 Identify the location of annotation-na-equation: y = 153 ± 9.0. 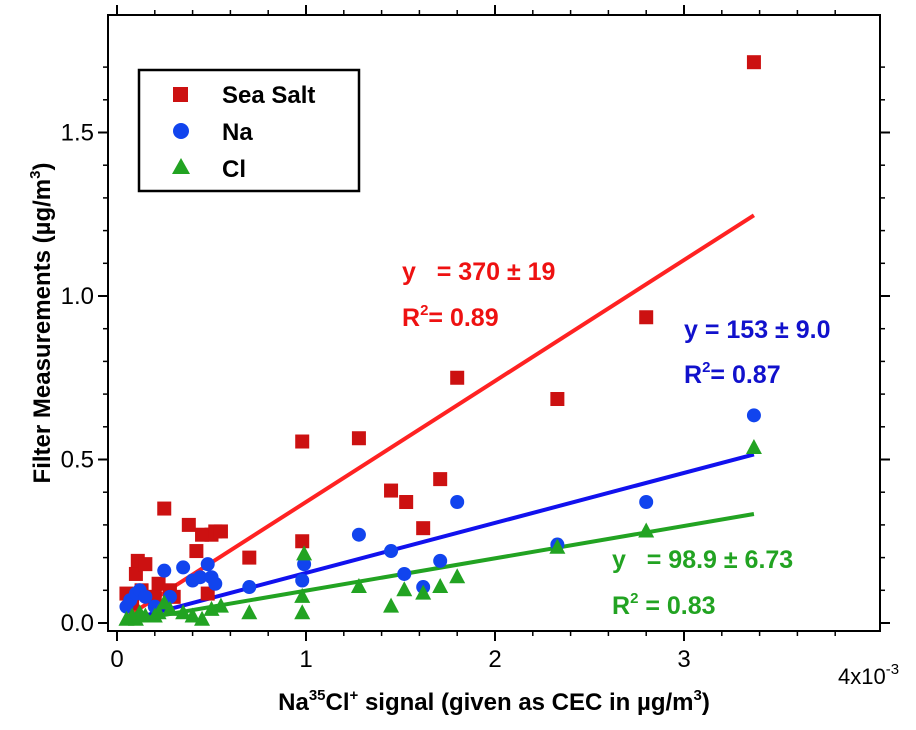
(757, 330).